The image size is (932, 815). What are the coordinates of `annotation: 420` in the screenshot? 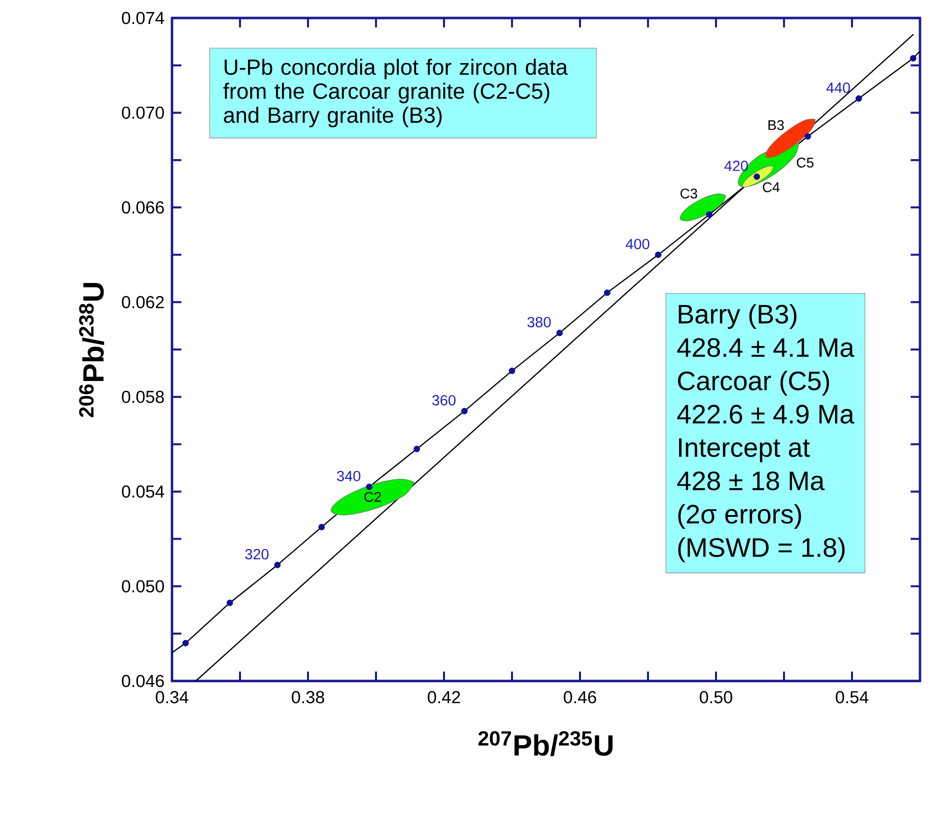 It's located at (736, 166).